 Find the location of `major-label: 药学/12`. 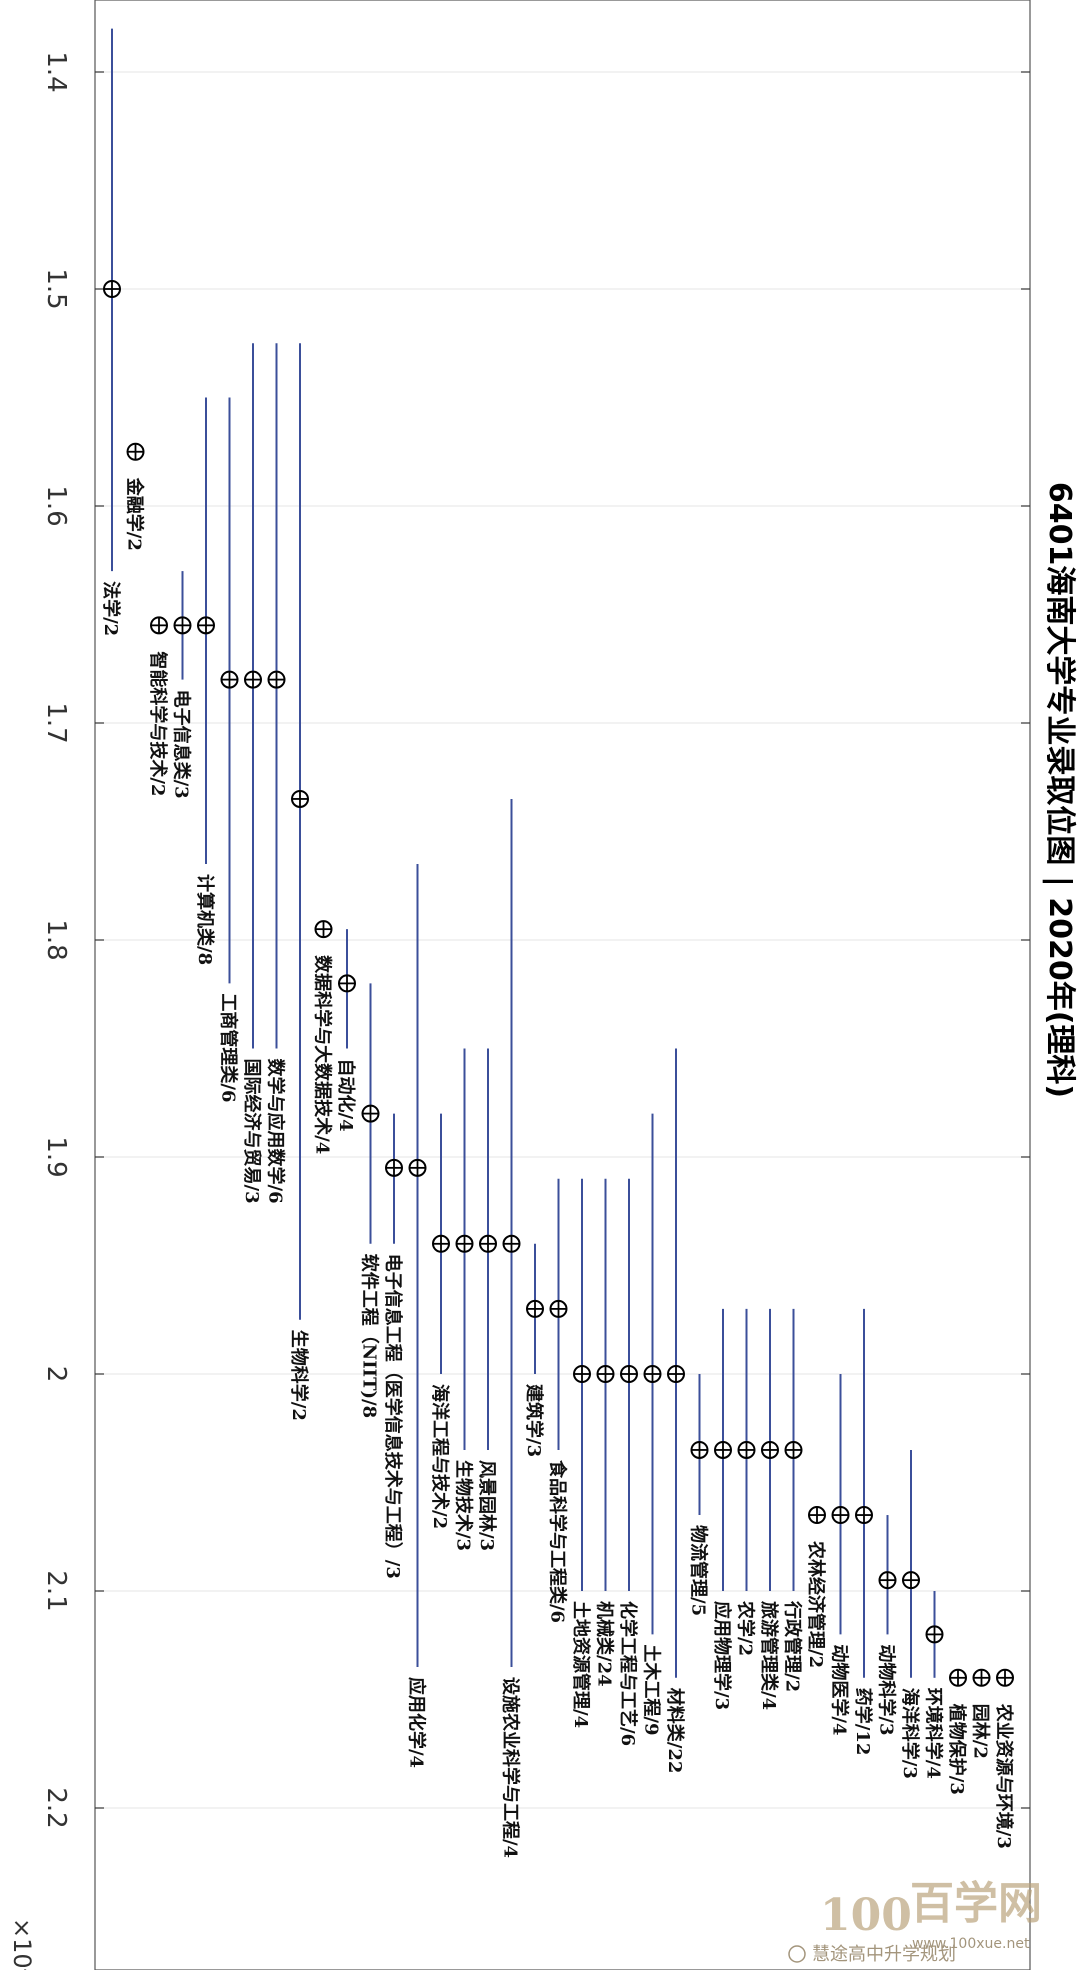

major-label: 药学/12 is located at coordinates (863, 1722).